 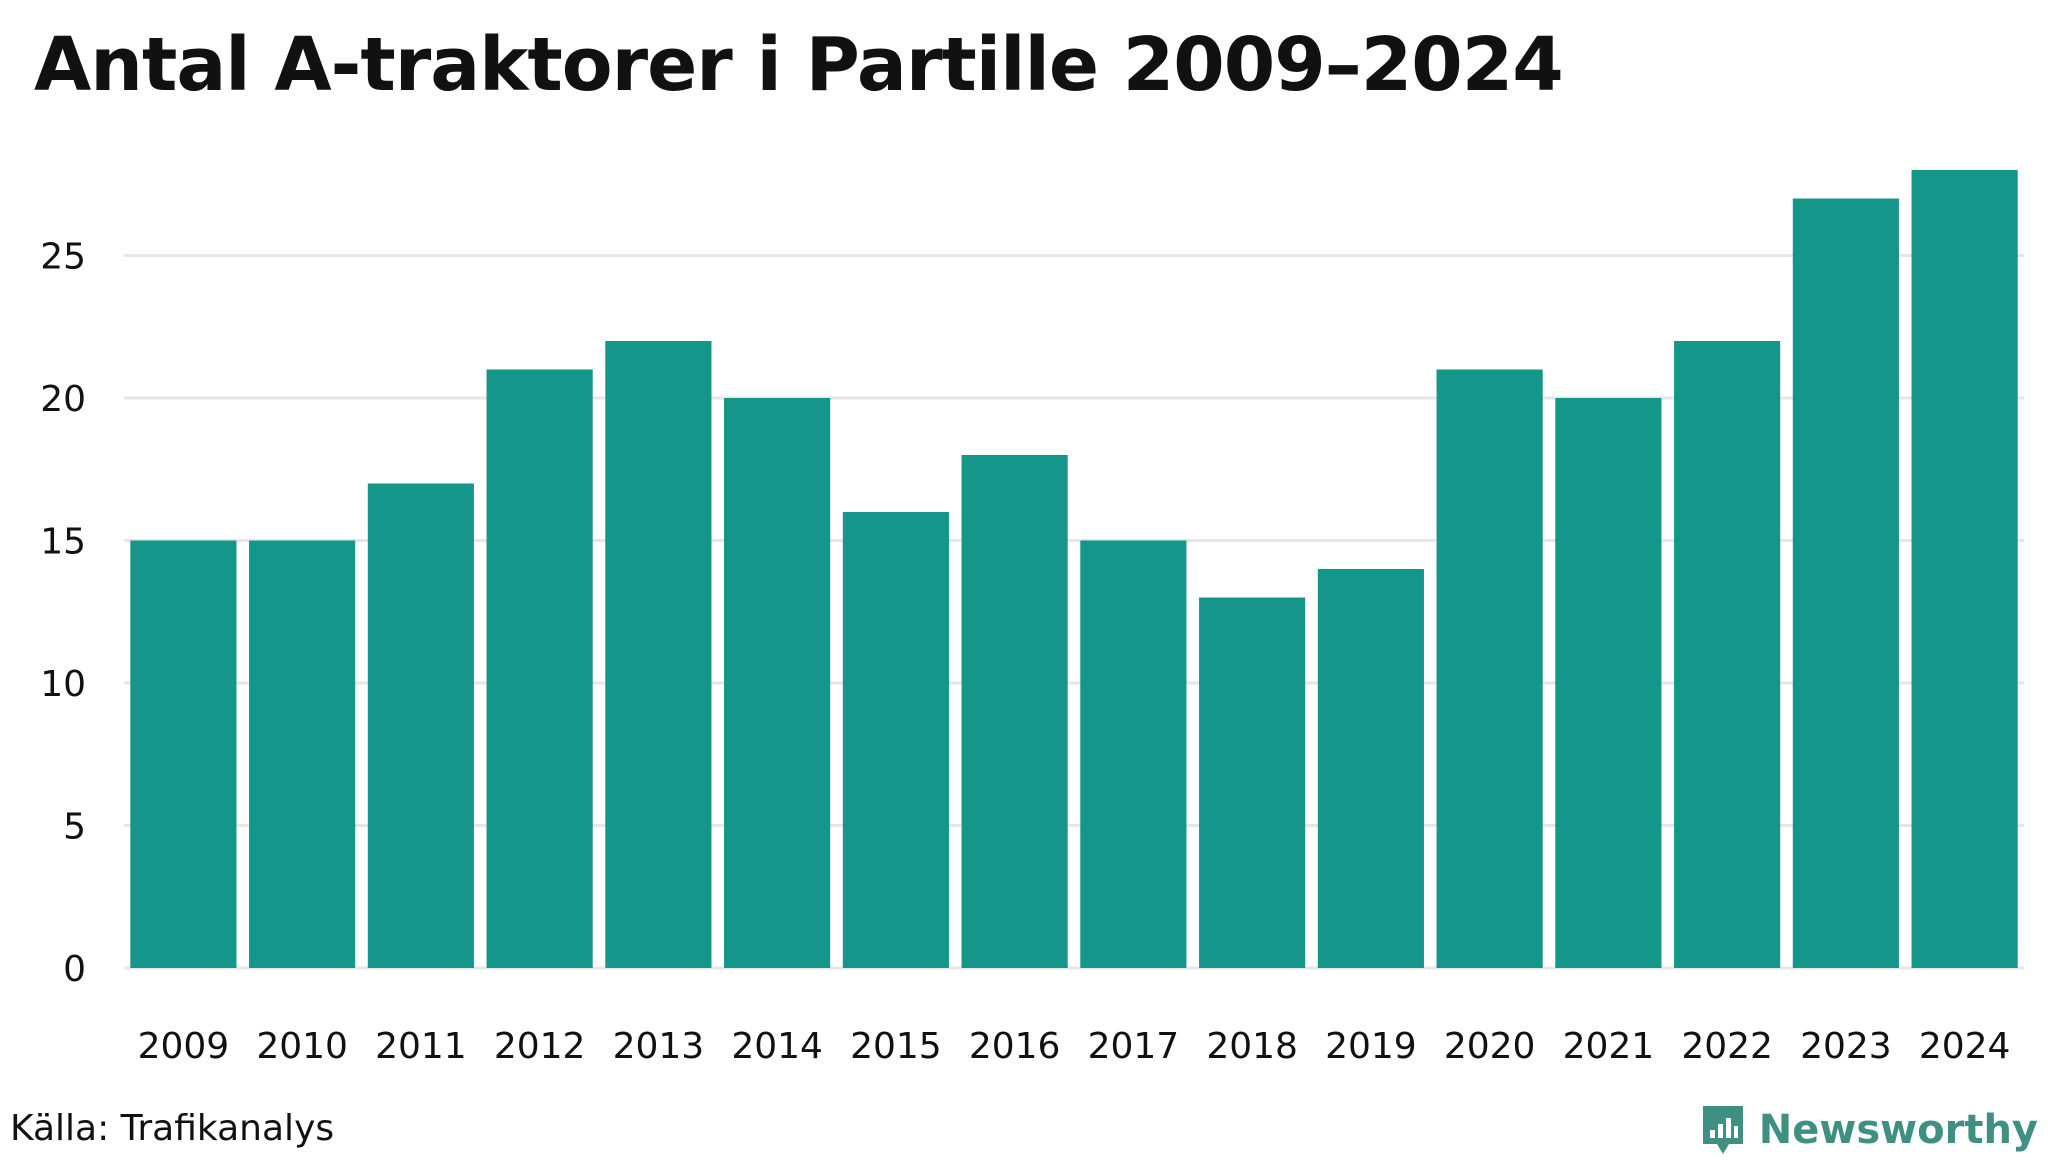 I want to click on brand-logo: Newsworthy, so click(x=1868, y=1130).